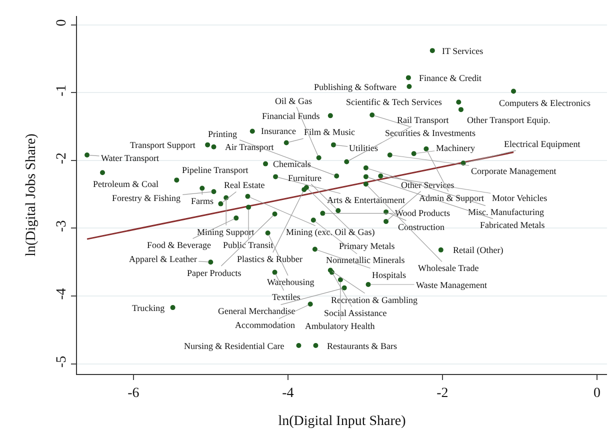  Describe the element at coordinates (265, 325) in the screenshot. I see `annotation: Accommodation` at that location.